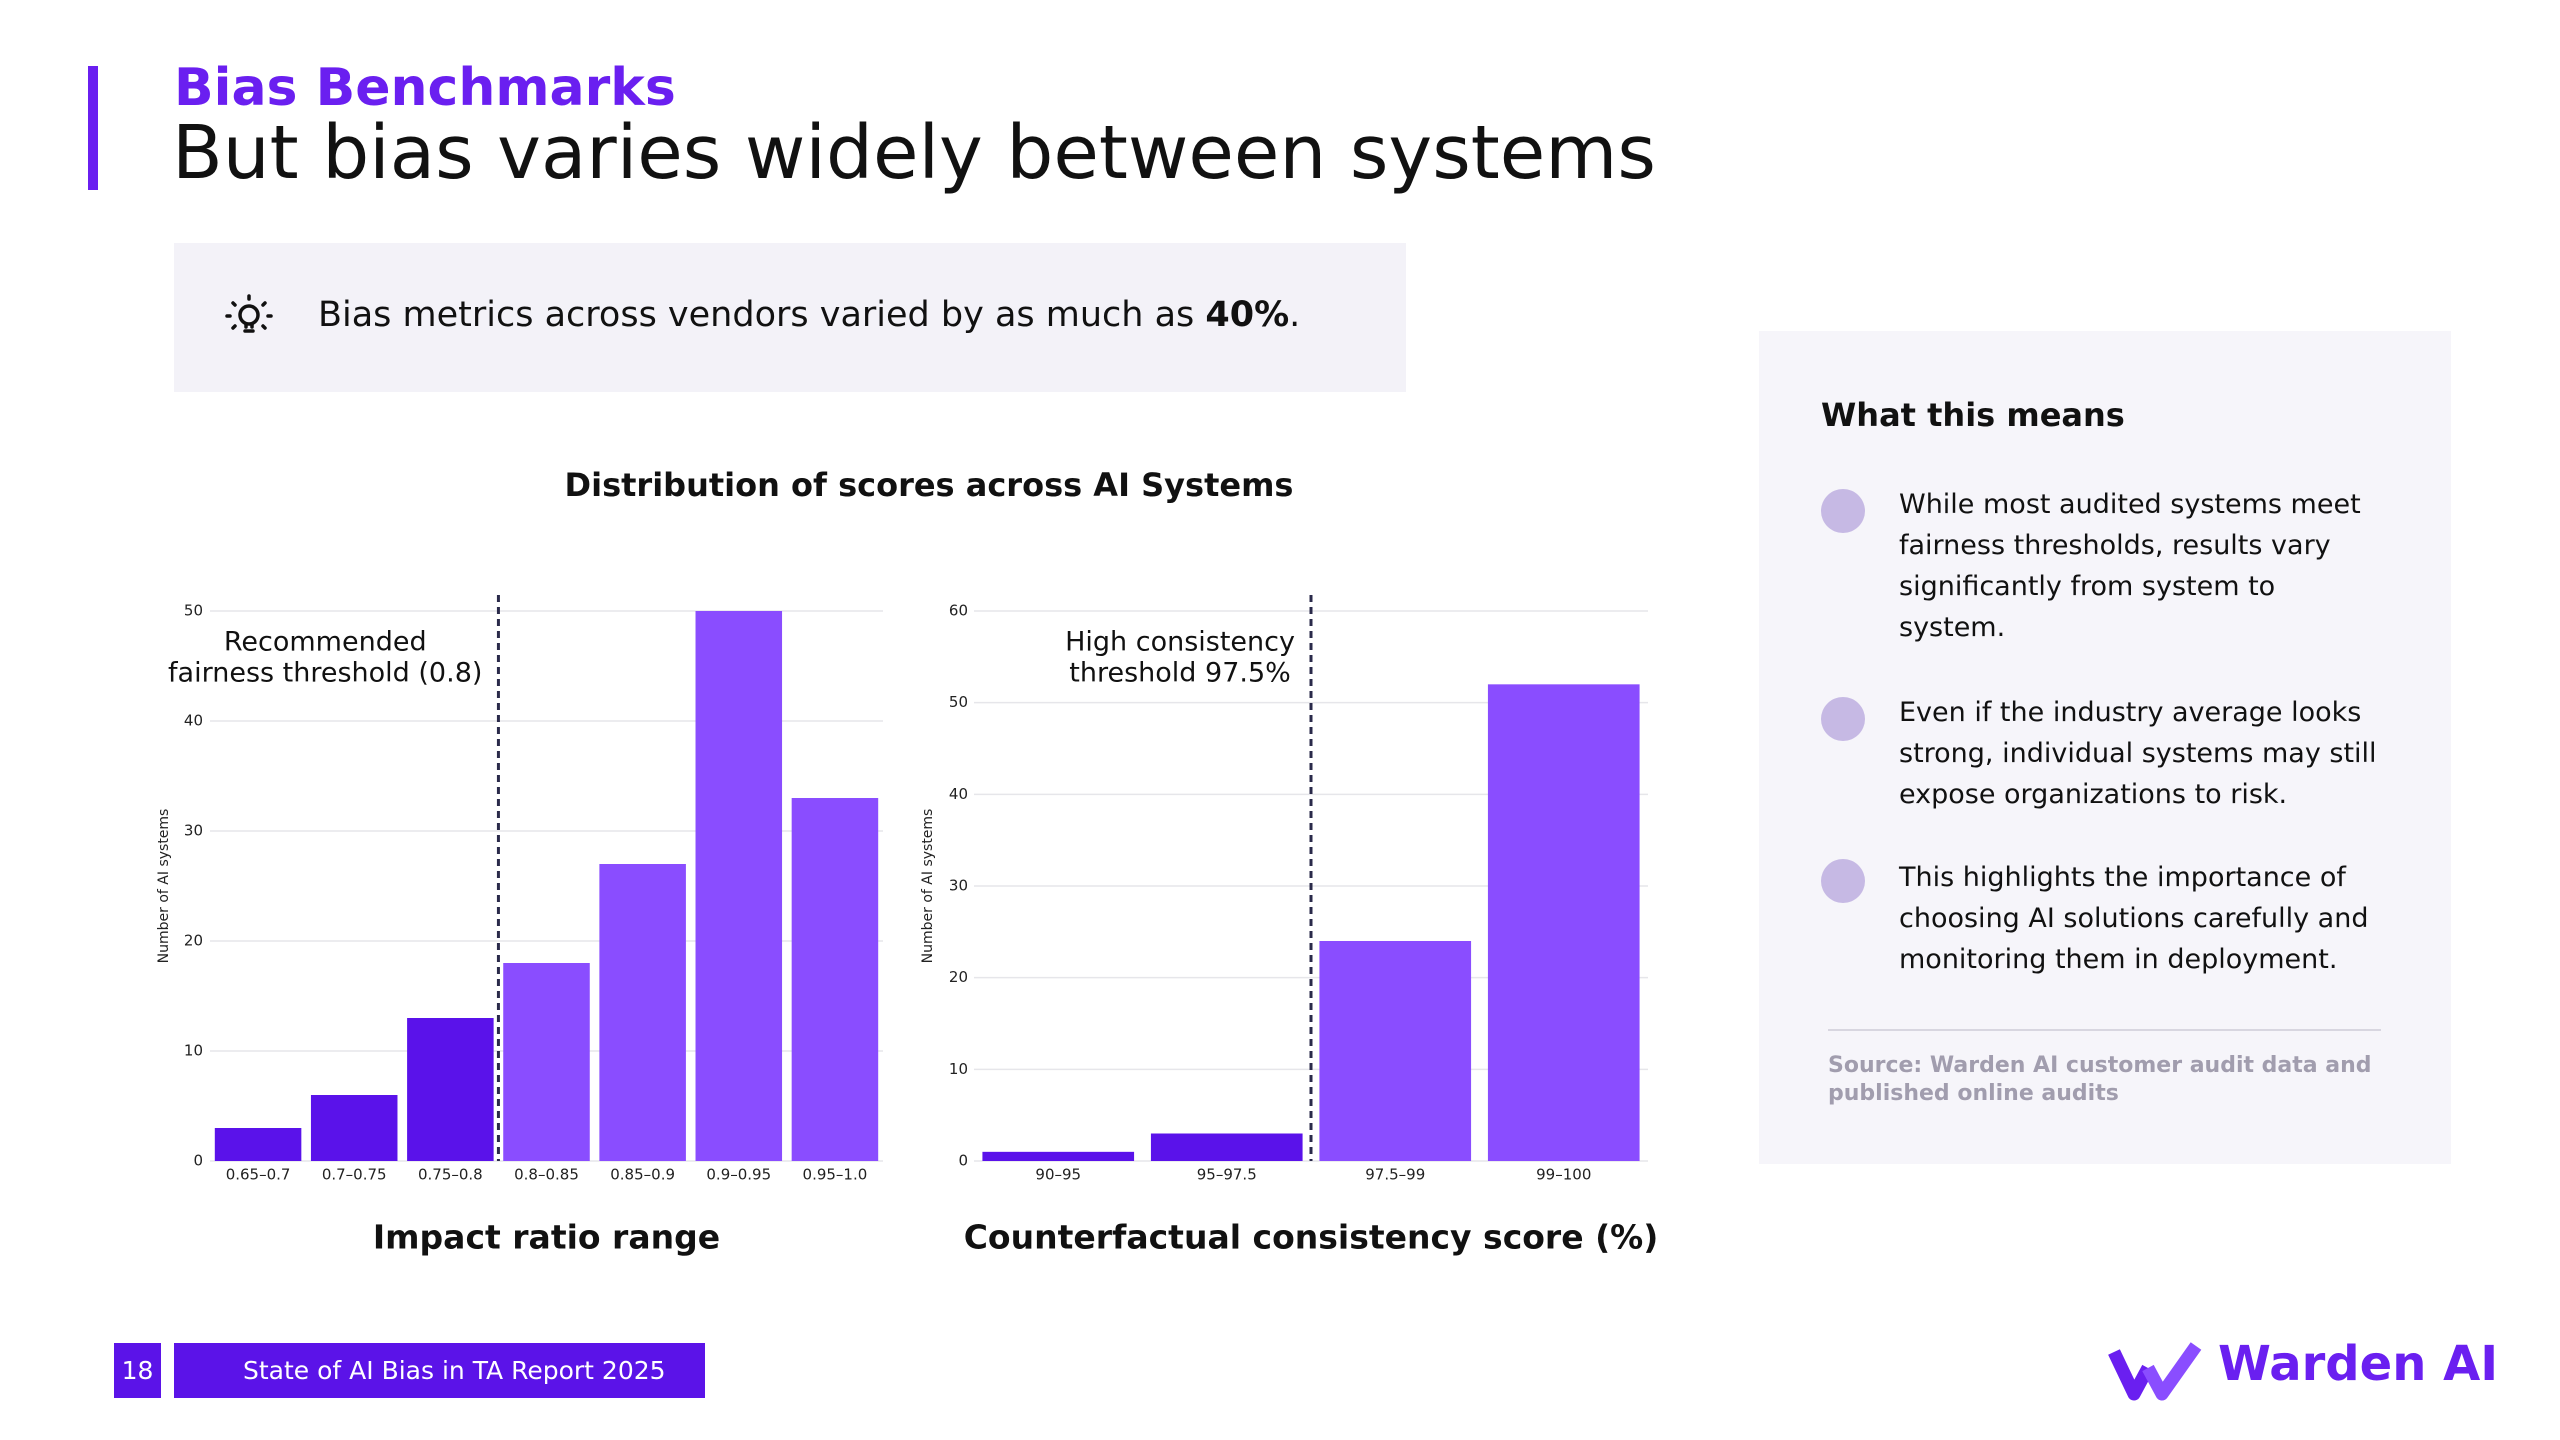  I want to click on threshold-annotation: High consistency, so click(1180, 642).